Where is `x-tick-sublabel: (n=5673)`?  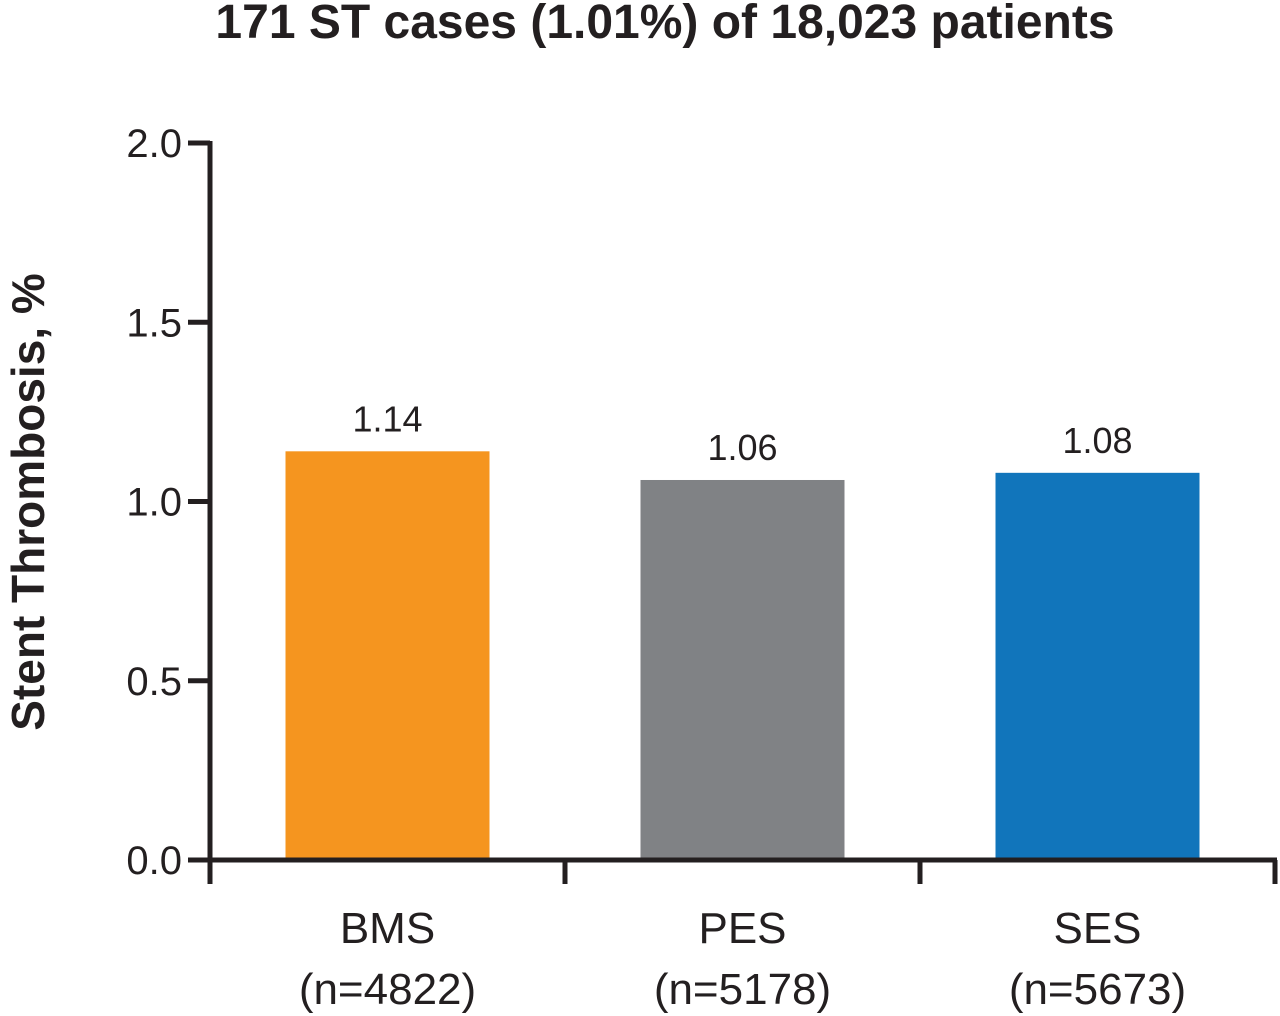
x-tick-sublabel: (n=5673) is located at coordinates (1097, 989).